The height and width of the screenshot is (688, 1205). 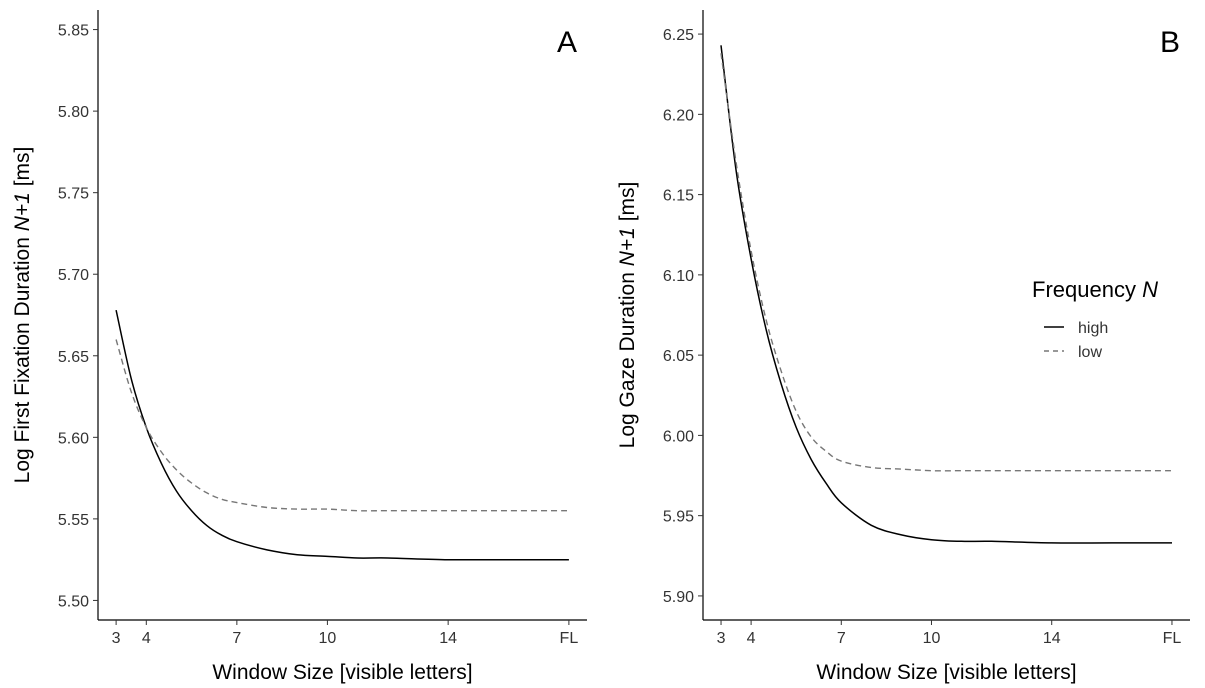 What do you see at coordinates (678, 196) in the screenshot?
I see `y-tick-label: 6.15` at bounding box center [678, 196].